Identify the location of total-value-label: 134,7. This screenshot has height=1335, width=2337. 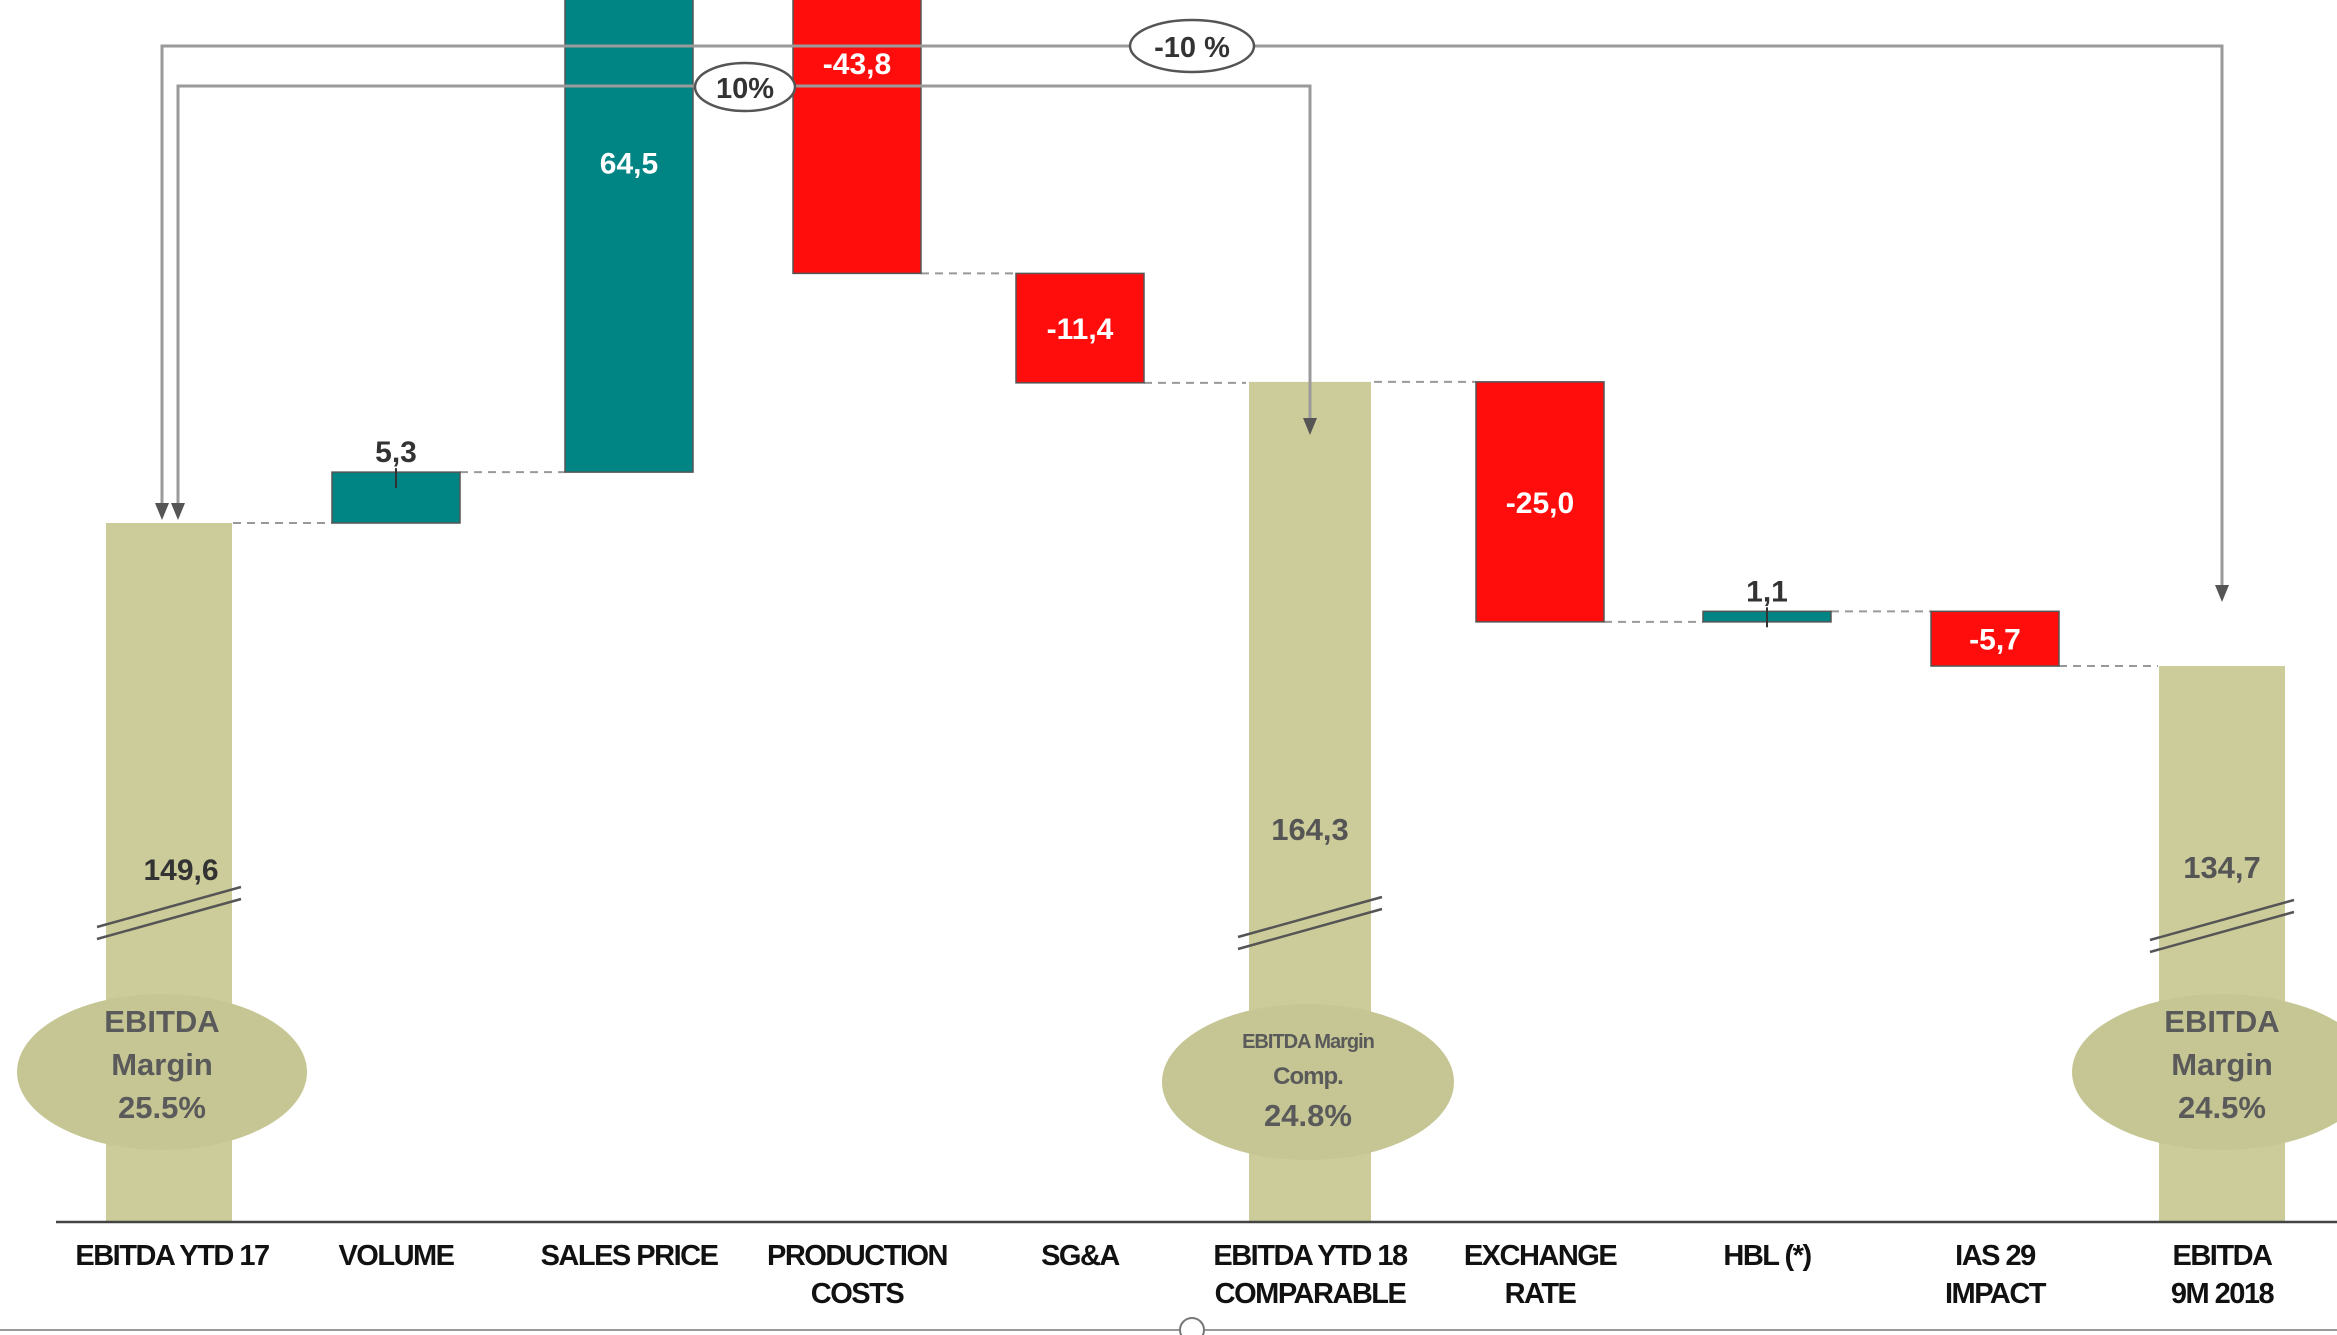
(2222, 867).